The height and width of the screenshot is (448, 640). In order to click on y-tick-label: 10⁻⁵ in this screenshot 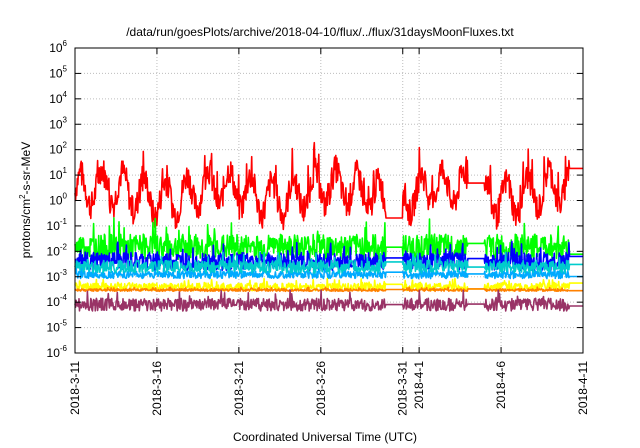, I will do `click(57, 327)`.